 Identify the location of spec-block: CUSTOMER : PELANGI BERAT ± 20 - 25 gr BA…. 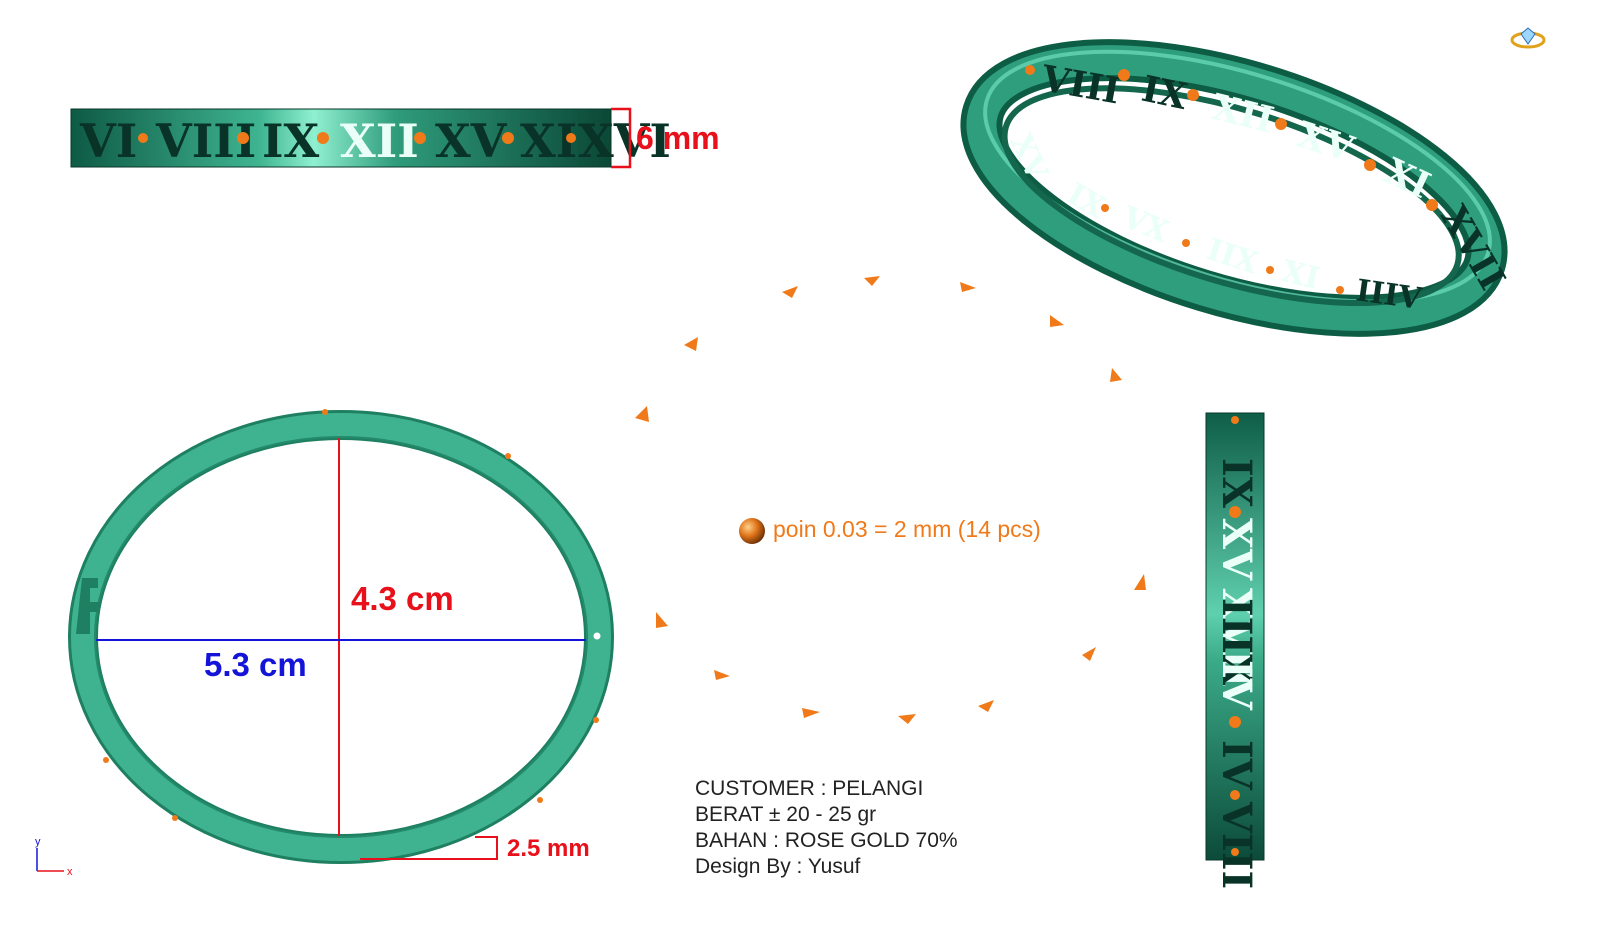
(826, 828).